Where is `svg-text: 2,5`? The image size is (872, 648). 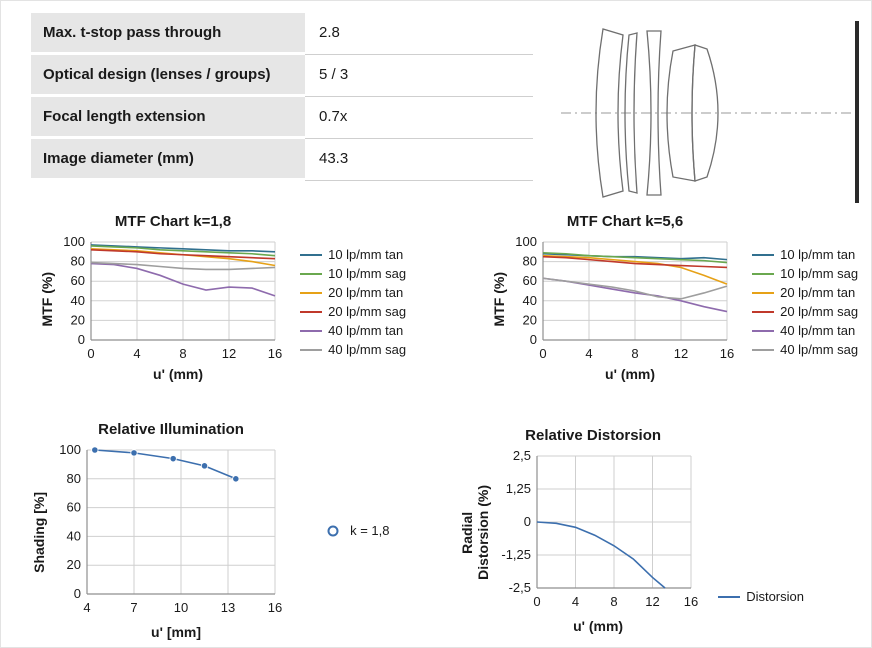 svg-text: 2,5 is located at coordinates (522, 455).